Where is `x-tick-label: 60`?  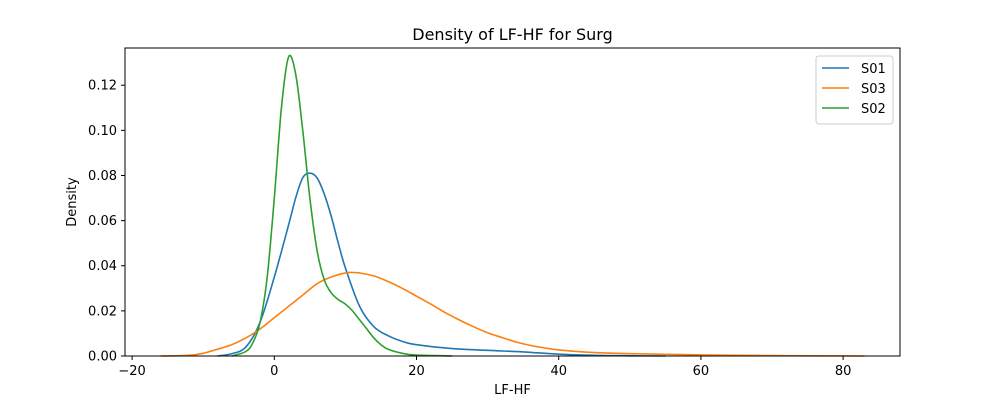 x-tick-label: 60 is located at coordinates (701, 371).